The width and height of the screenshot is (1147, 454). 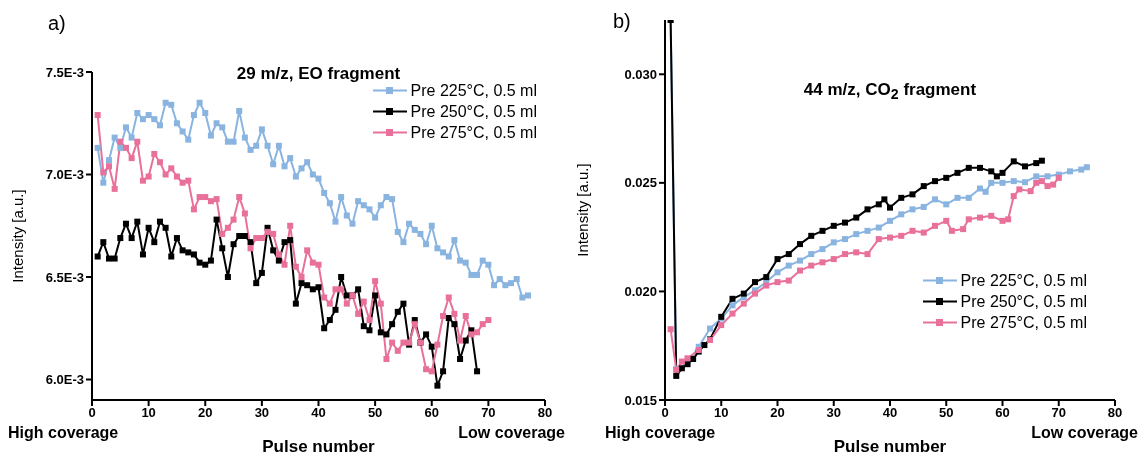 What do you see at coordinates (640, 183) in the screenshot?
I see `y-tick-label: 0.025` at bounding box center [640, 183].